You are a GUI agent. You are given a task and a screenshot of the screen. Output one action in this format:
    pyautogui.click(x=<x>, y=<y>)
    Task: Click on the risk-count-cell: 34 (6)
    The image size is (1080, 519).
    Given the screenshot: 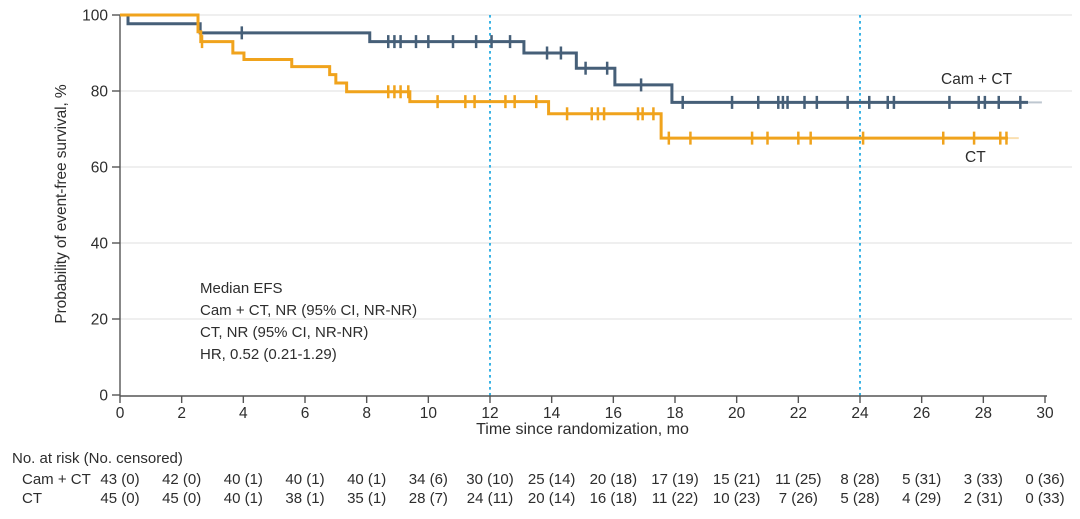 What is the action you would take?
    pyautogui.click(x=428, y=479)
    